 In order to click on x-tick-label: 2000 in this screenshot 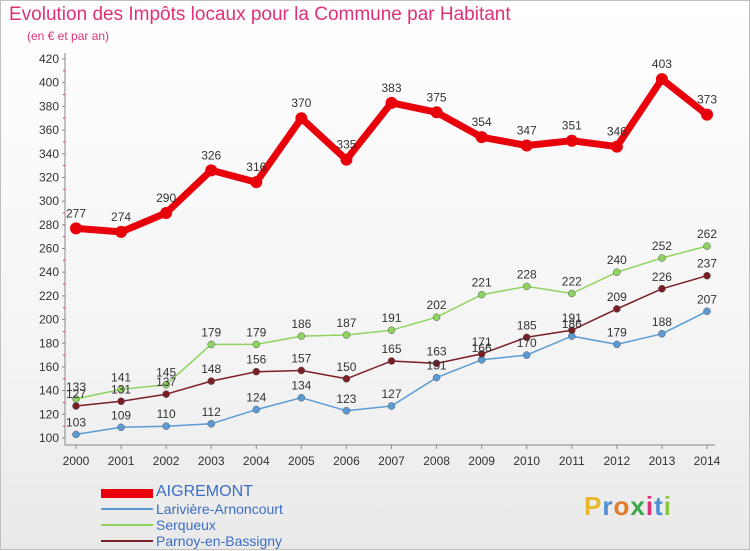, I will do `click(76, 461)`.